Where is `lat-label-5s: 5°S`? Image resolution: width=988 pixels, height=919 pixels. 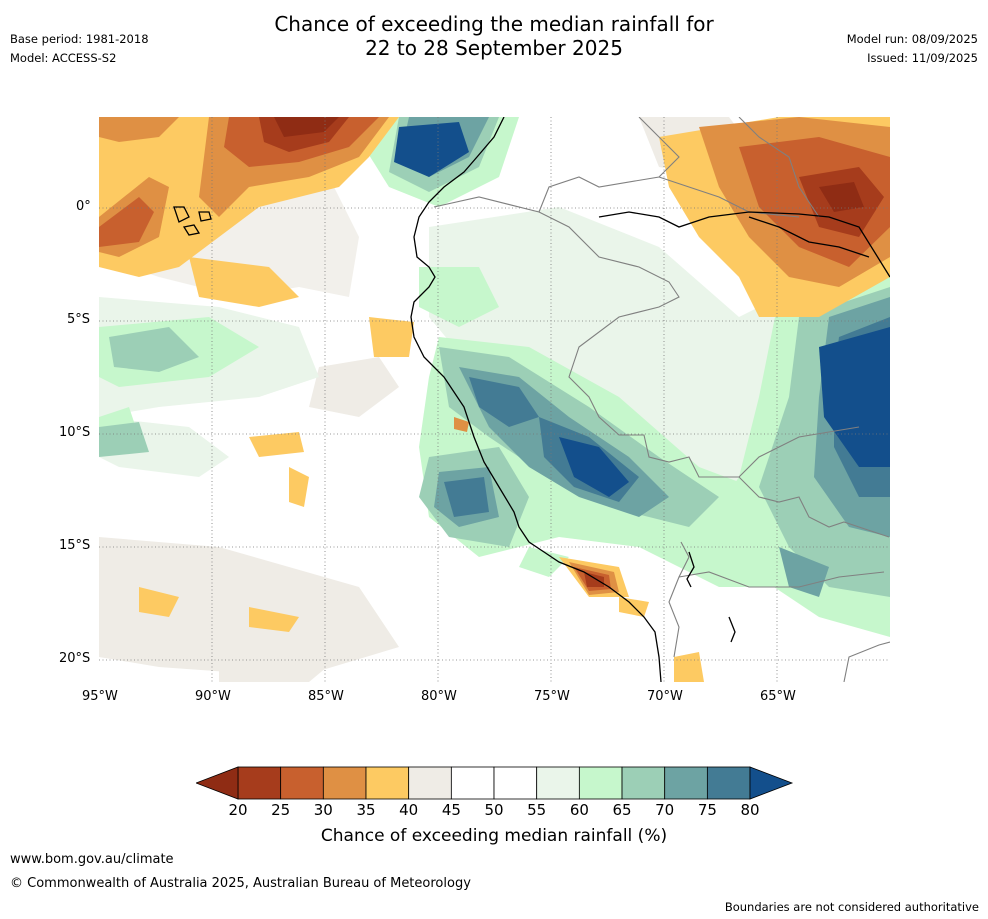 lat-label-5s: 5°S is located at coordinates (79, 319).